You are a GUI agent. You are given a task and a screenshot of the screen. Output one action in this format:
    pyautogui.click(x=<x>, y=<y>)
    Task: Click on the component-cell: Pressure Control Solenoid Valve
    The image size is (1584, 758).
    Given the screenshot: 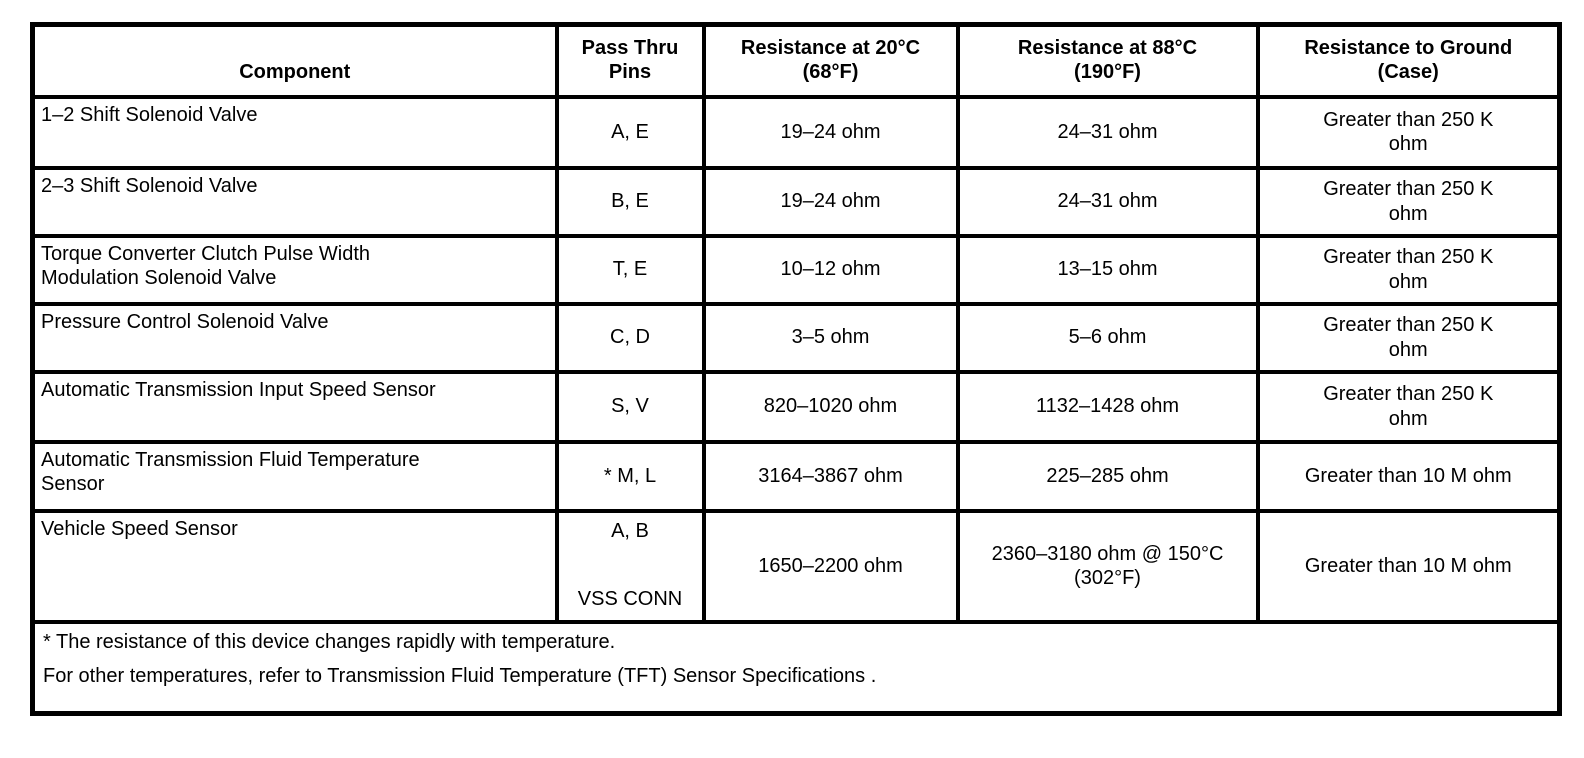 What is the action you would take?
    pyautogui.click(x=294, y=337)
    